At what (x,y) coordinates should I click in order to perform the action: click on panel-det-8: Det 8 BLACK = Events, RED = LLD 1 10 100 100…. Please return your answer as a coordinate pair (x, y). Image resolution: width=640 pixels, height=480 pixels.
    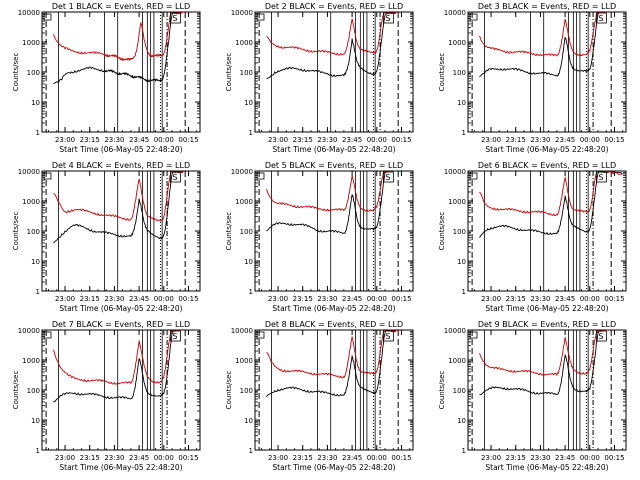
    Looking at the image, I should click on (319, 396).